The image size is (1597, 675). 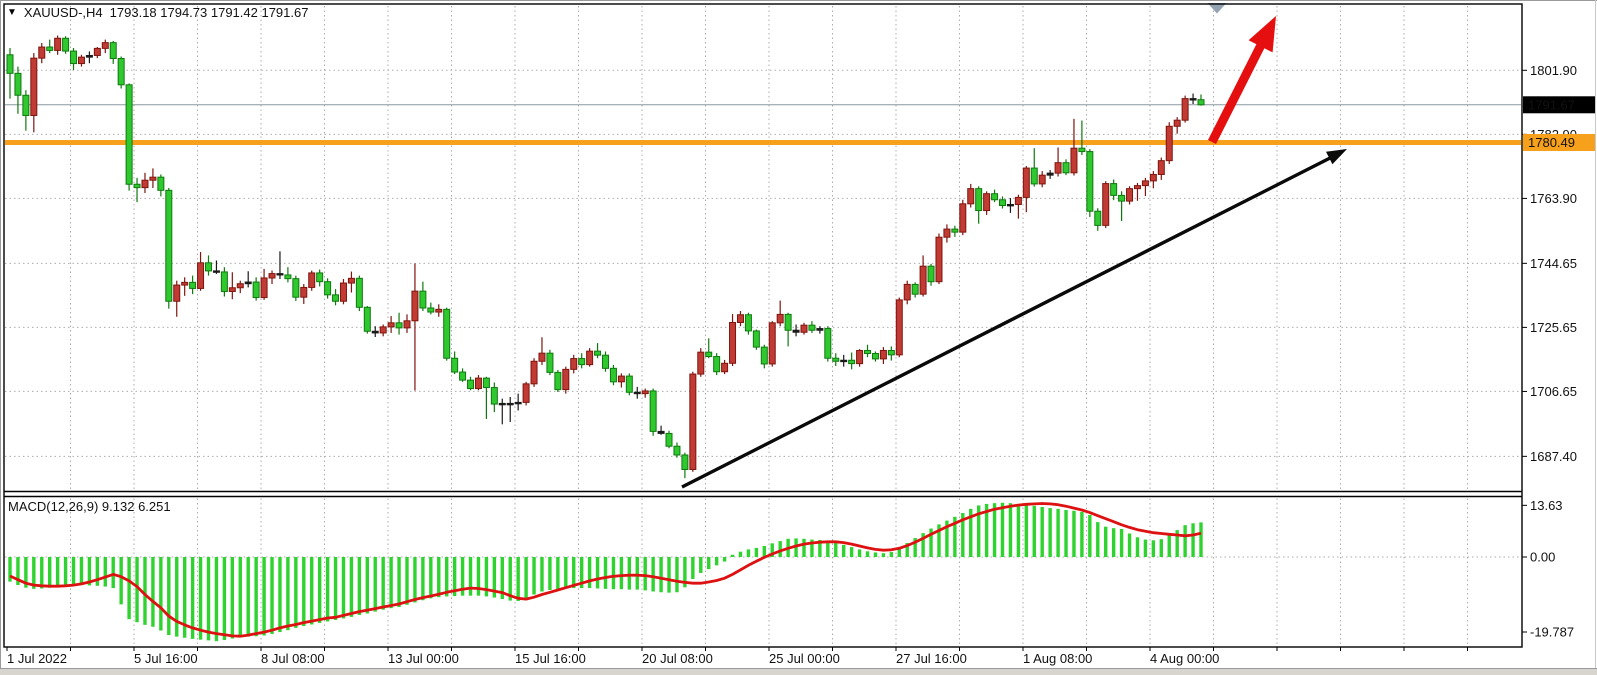 I want to click on triangle-marker-icon, so click(x=1217, y=8).